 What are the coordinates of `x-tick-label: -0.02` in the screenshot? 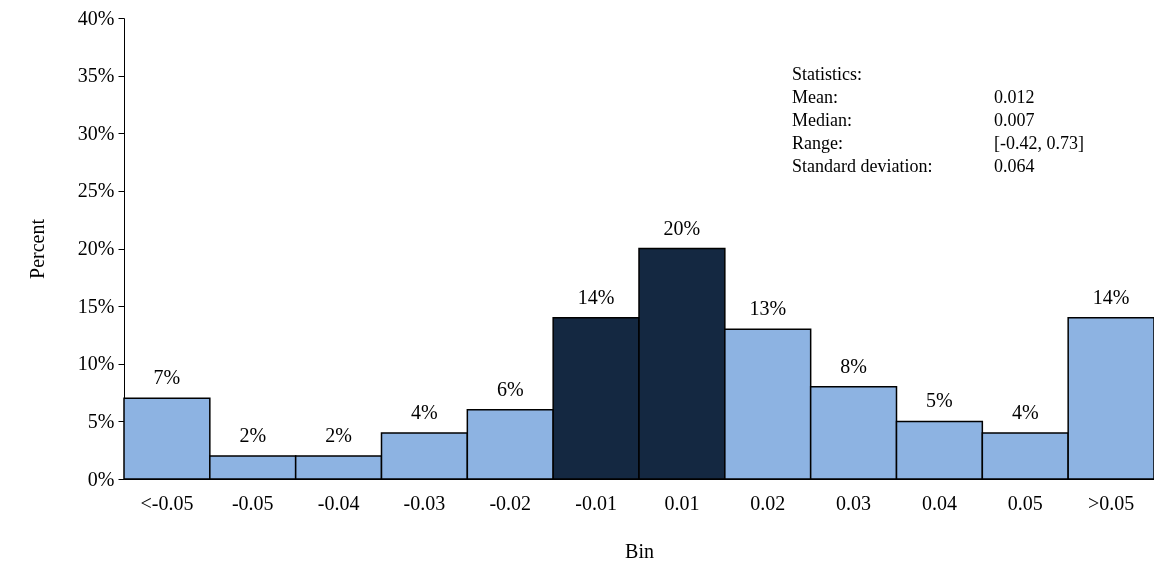 It's located at (510, 502).